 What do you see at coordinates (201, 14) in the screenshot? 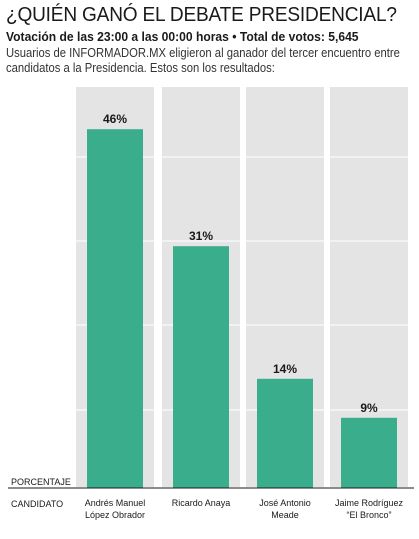
I see `chart-title: ¿QUIÉN GANÓ EL DEBATE PRESIDENCIAL?` at bounding box center [201, 14].